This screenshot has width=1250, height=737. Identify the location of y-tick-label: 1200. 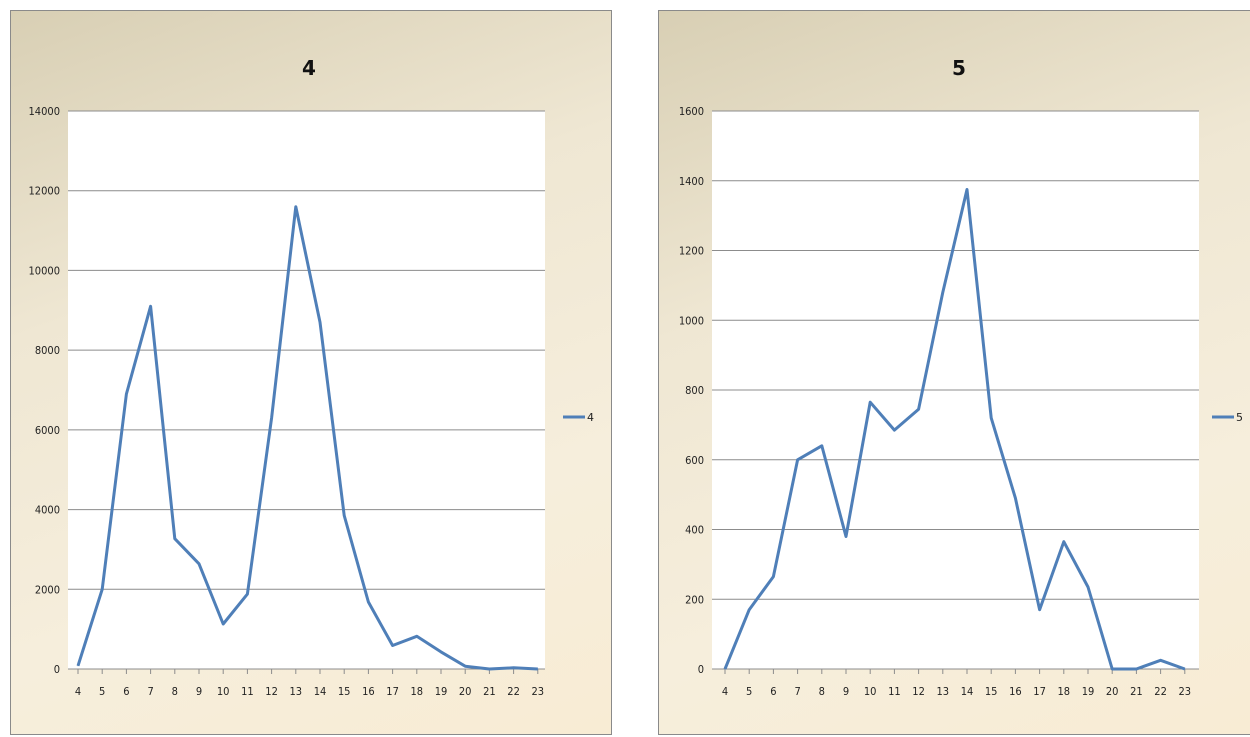
(691, 251).